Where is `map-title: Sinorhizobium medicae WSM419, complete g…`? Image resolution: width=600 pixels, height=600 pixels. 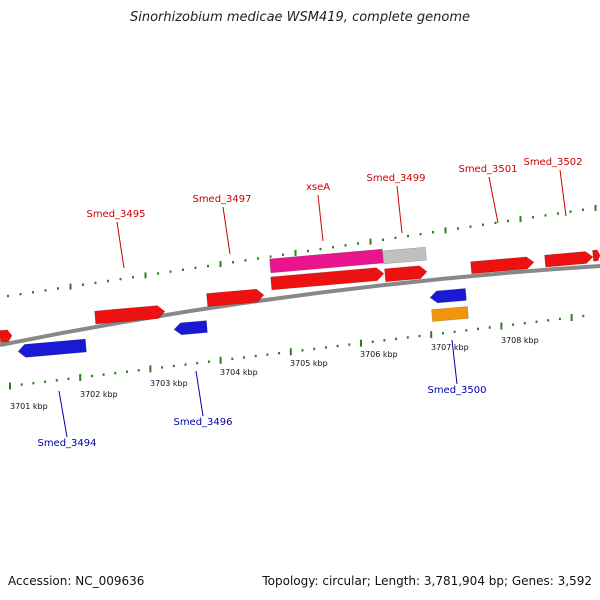 map-title: Sinorhizobium medicae WSM419, complete g… is located at coordinates (300, 17).